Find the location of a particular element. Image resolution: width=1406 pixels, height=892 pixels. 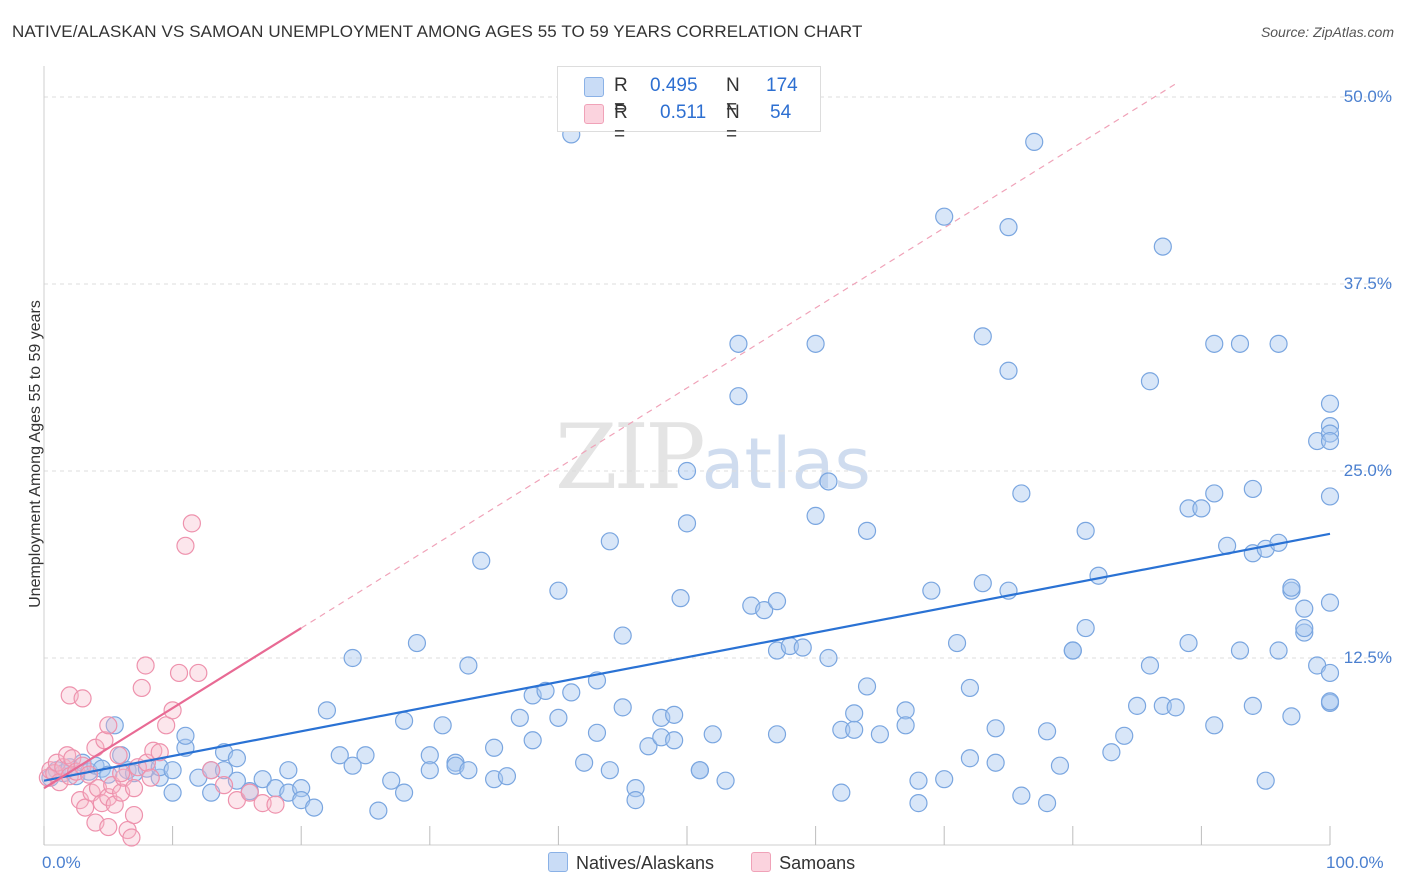

watermark-atlas: atlas is located at coordinates (786, 464).